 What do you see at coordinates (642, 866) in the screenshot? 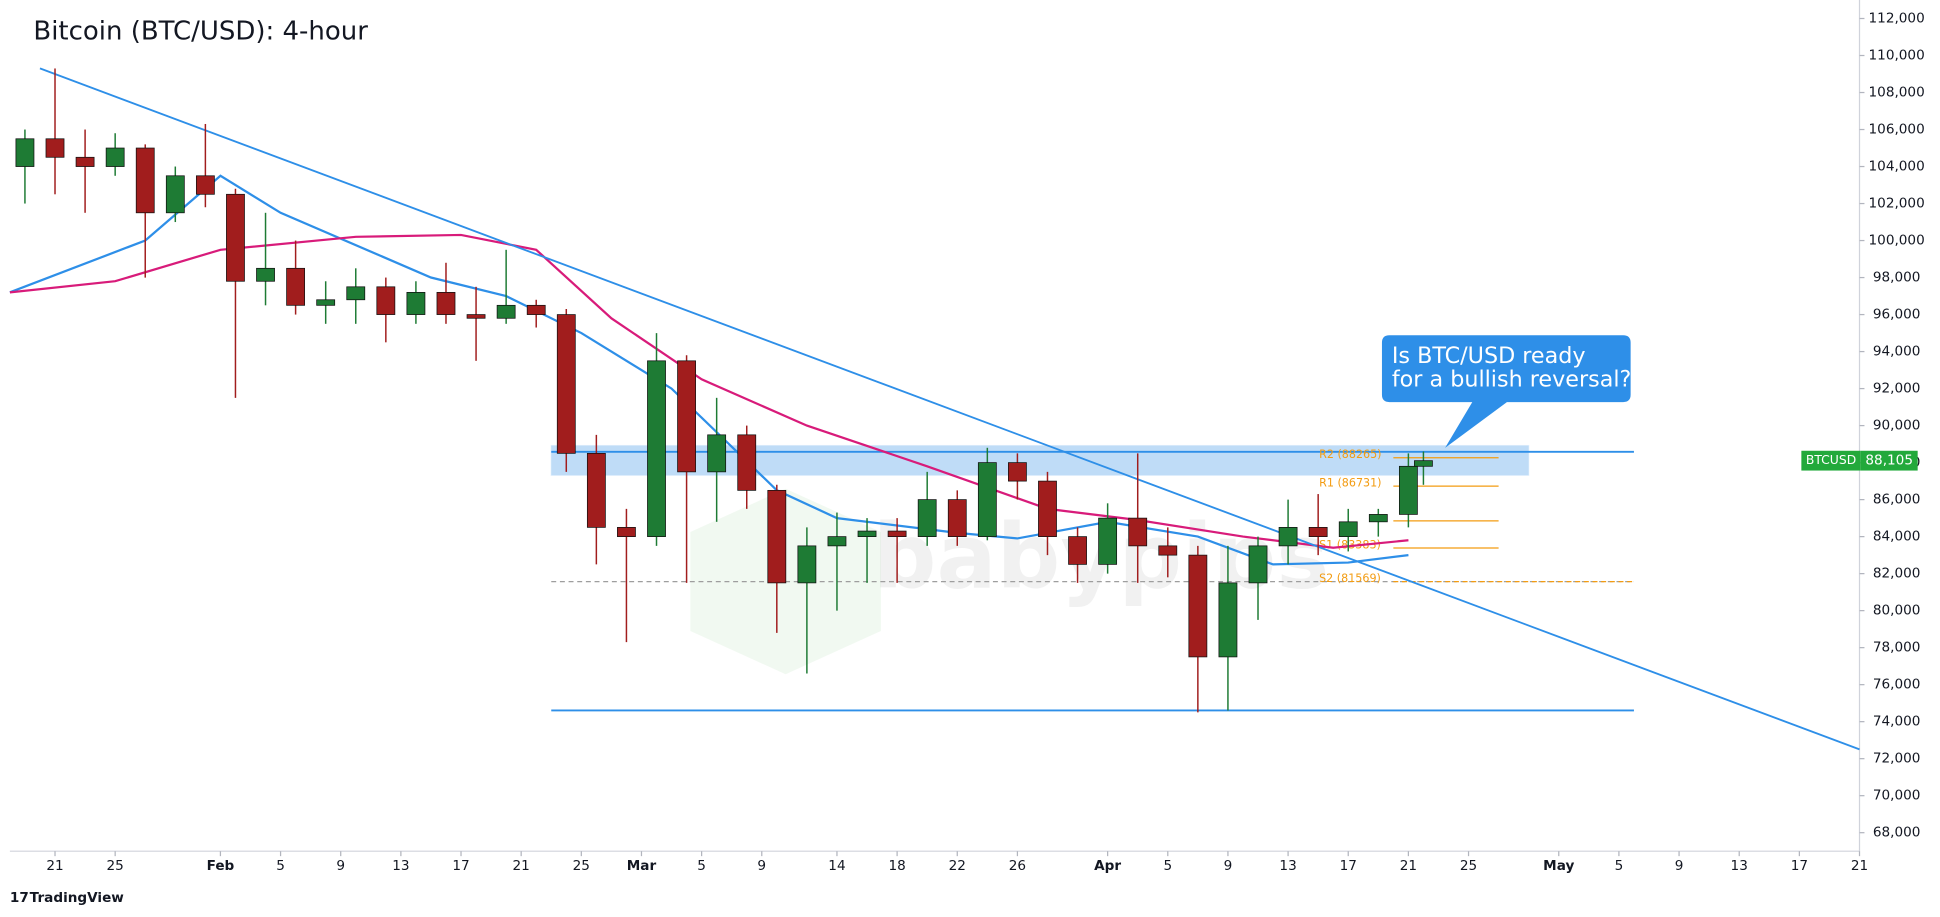
I see `x-tick-label: Mar` at bounding box center [642, 866].